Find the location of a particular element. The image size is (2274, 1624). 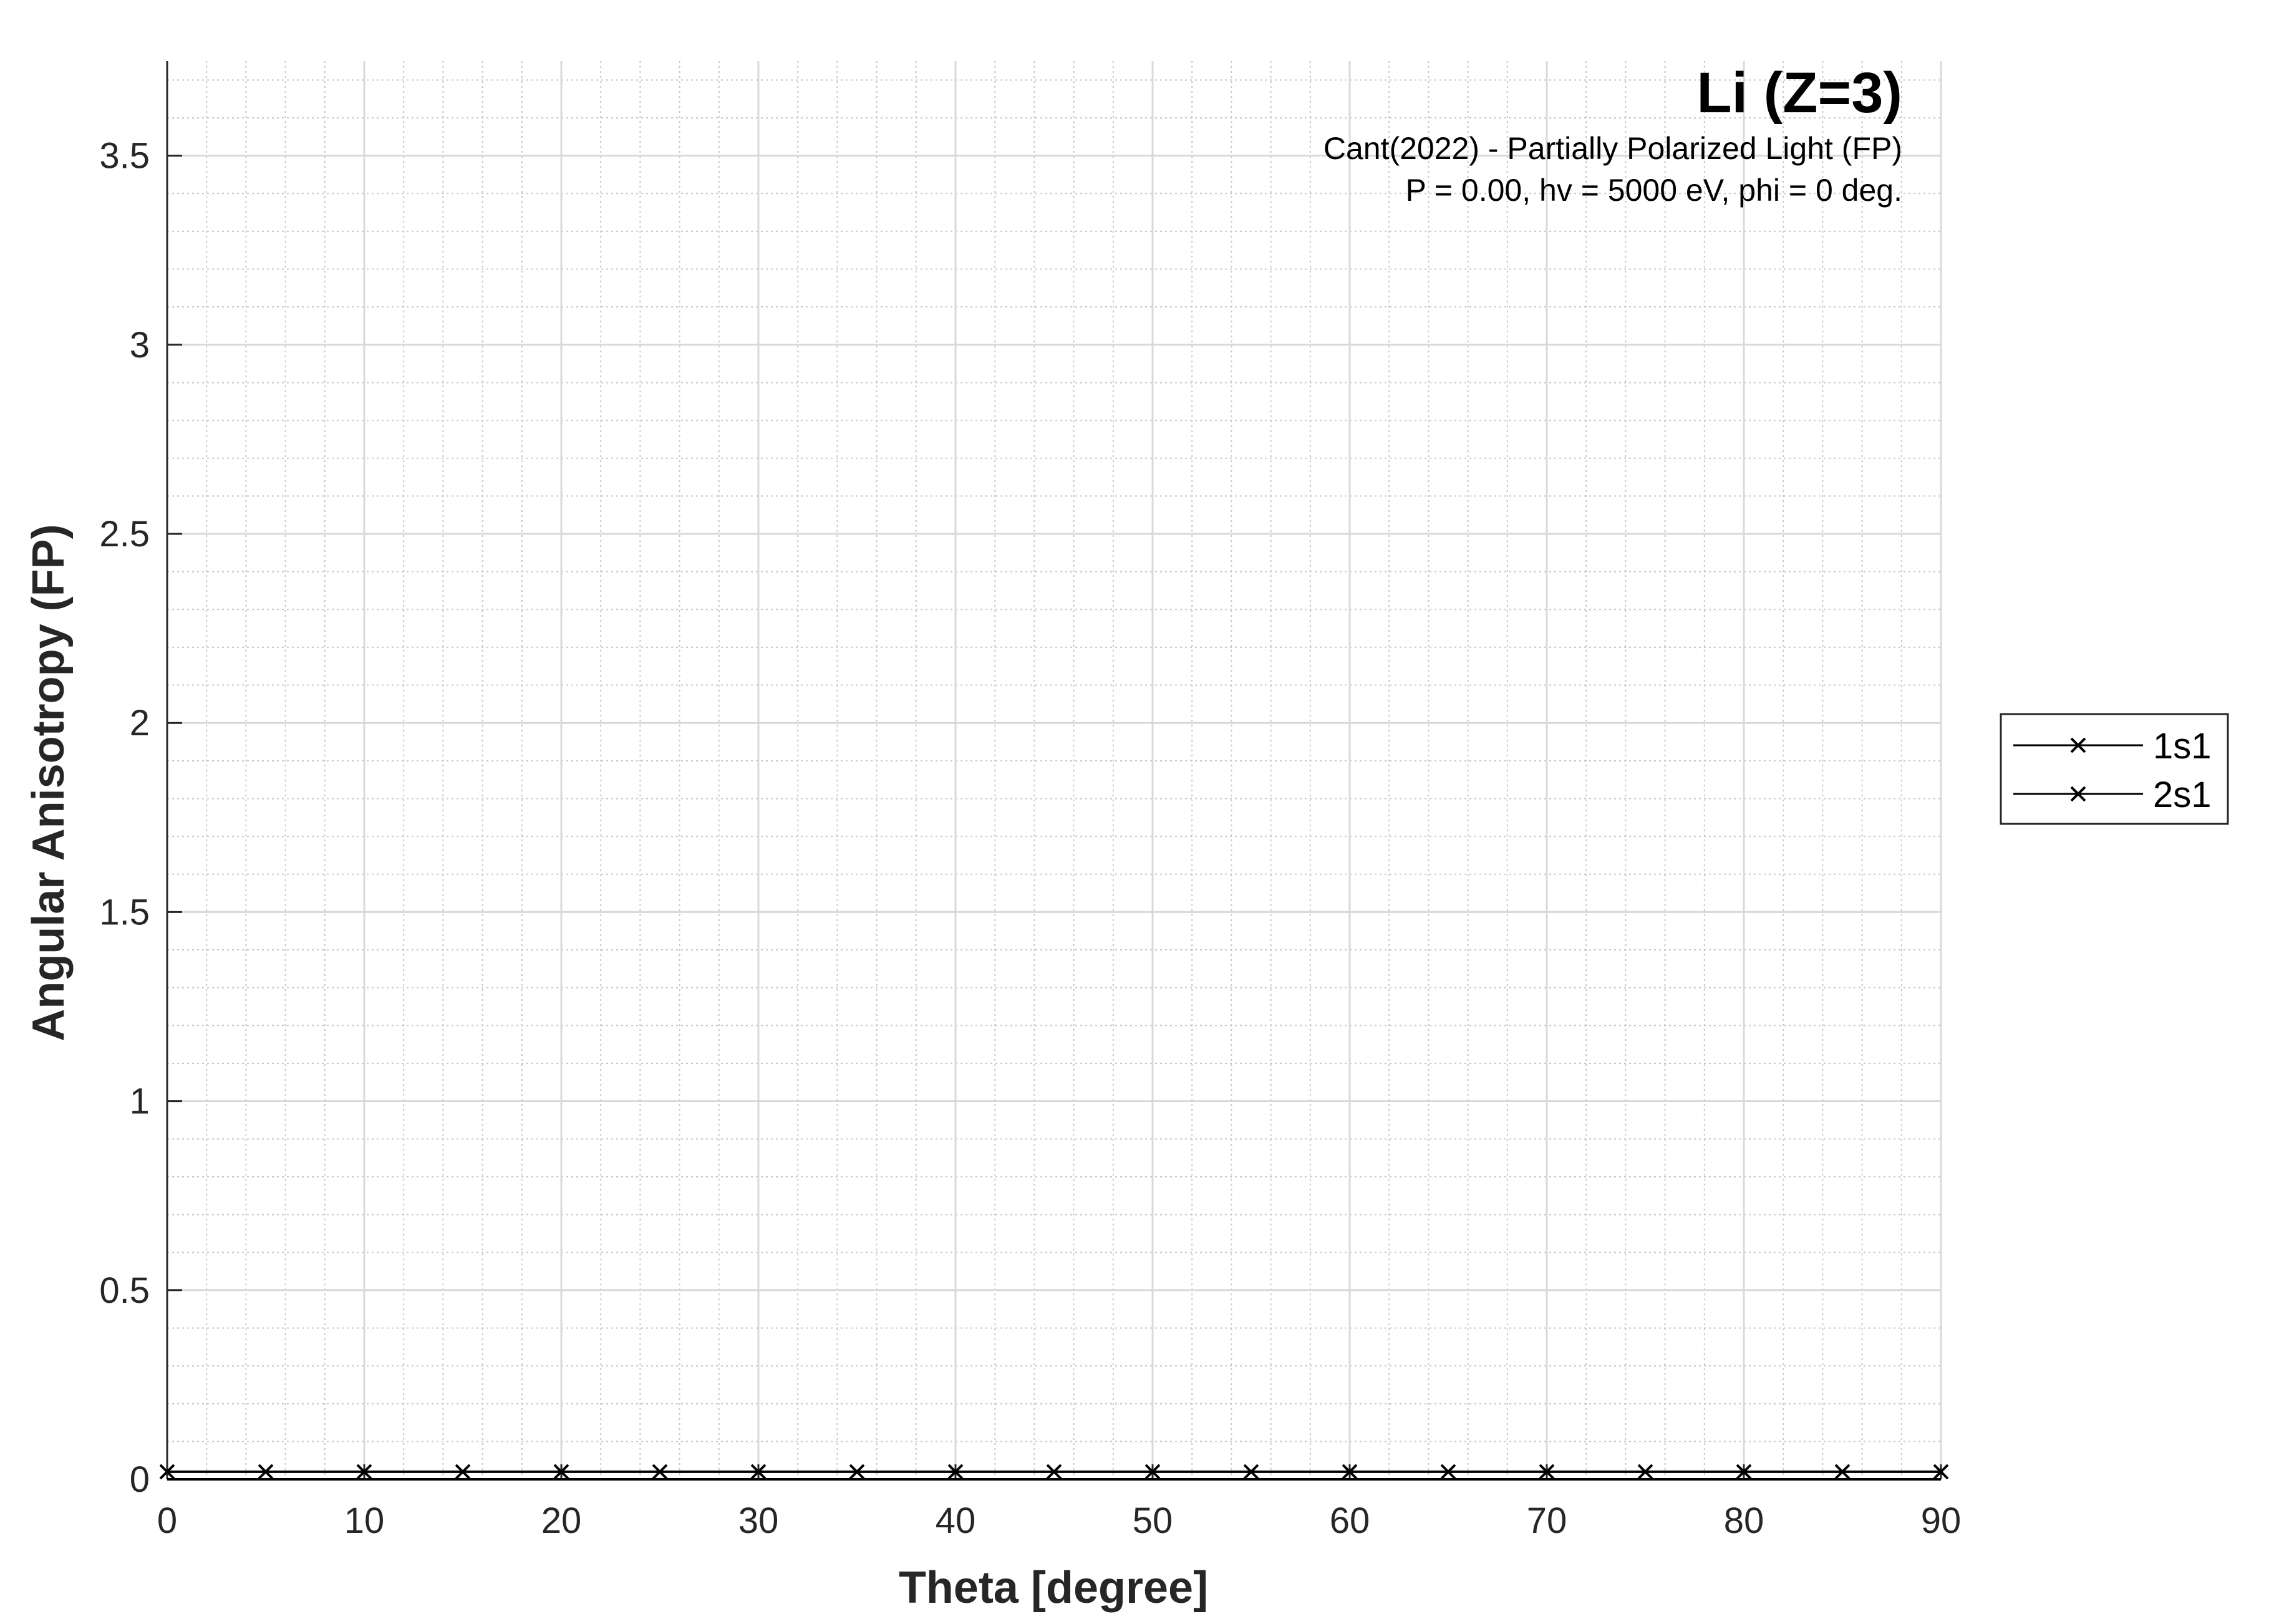

legend-marker-2s1 is located at coordinates (2078, 794).